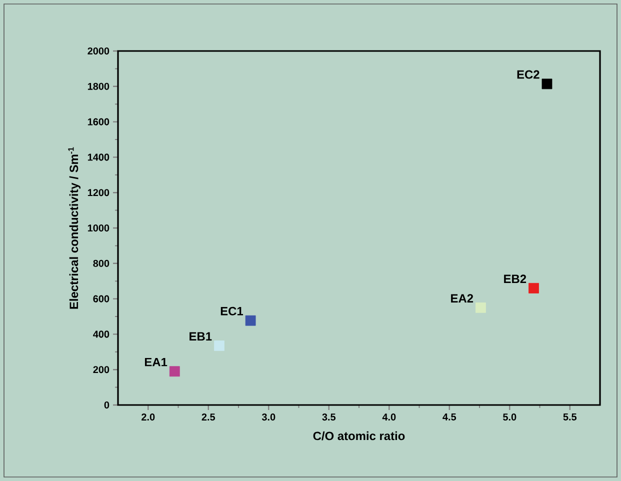 This screenshot has width=621, height=481. What do you see at coordinates (156, 362) in the screenshot?
I see `series-label: EA1` at bounding box center [156, 362].